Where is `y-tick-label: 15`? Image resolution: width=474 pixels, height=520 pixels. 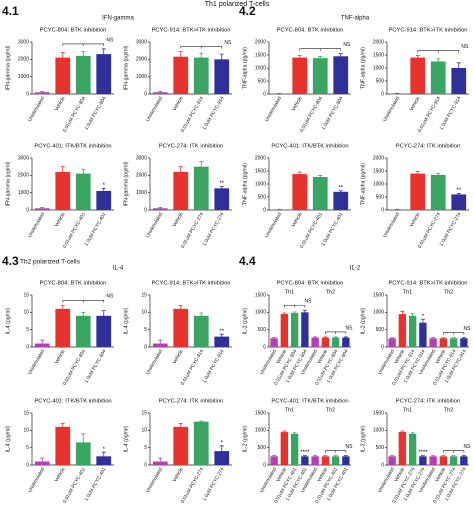
y-tick-label: 15 is located at coordinates (144, 413).